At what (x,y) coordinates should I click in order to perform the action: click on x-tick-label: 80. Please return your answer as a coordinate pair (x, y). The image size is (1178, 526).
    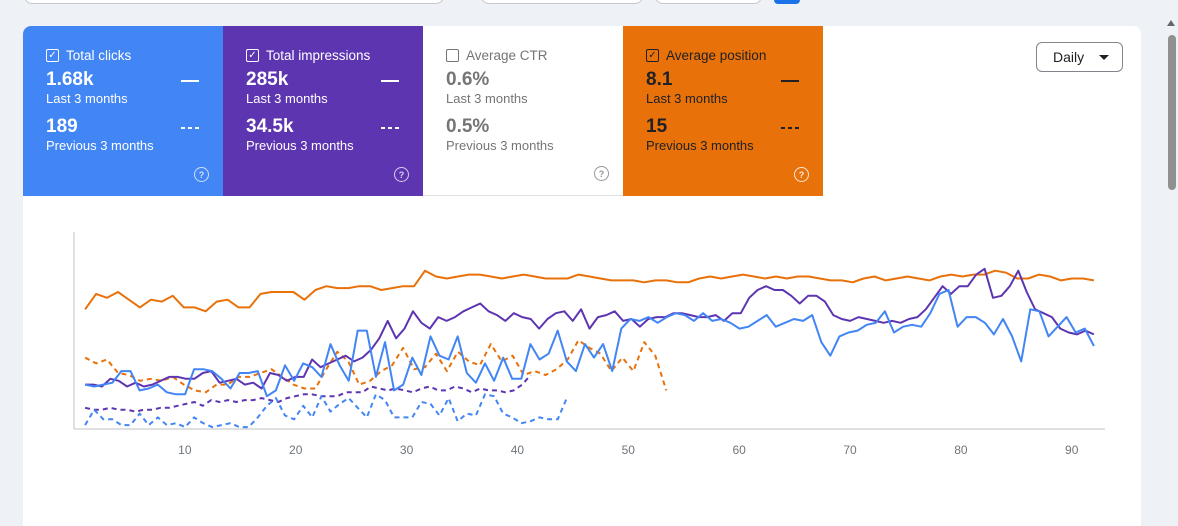
    Looking at the image, I should click on (961, 450).